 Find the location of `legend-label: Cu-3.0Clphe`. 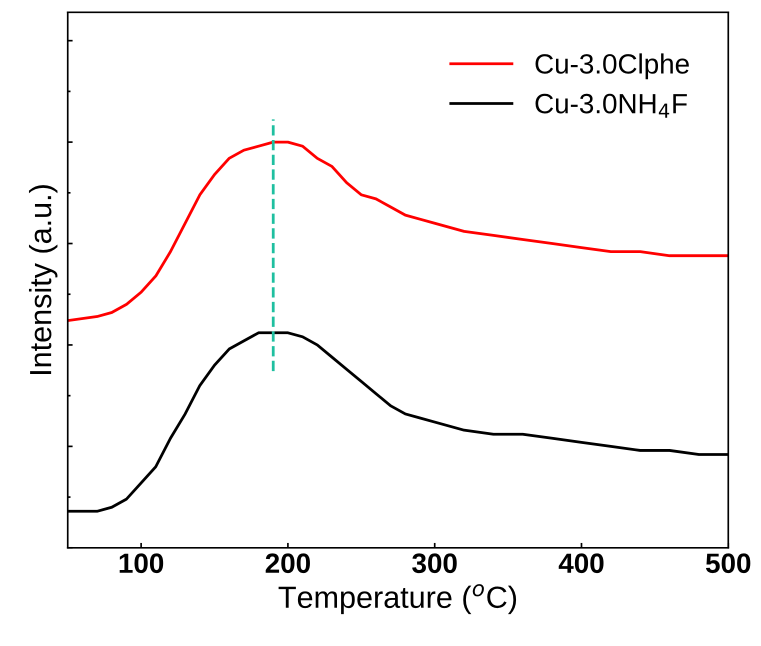

legend-label: Cu-3.0Clphe is located at coordinates (612, 66).